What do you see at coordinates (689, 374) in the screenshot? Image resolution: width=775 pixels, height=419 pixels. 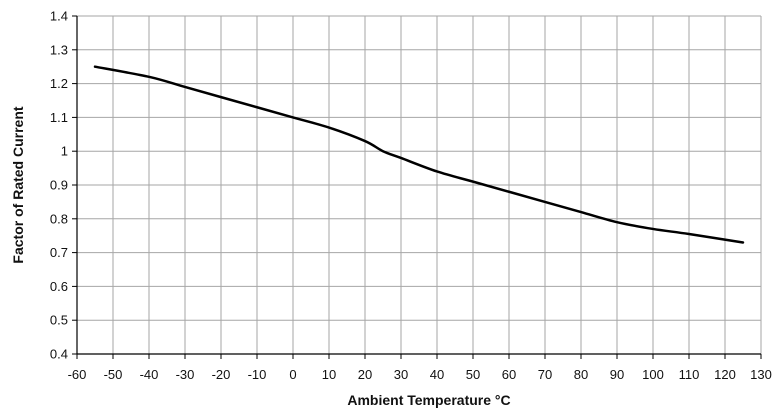 I see `x-tick-label: 110` at bounding box center [689, 374].